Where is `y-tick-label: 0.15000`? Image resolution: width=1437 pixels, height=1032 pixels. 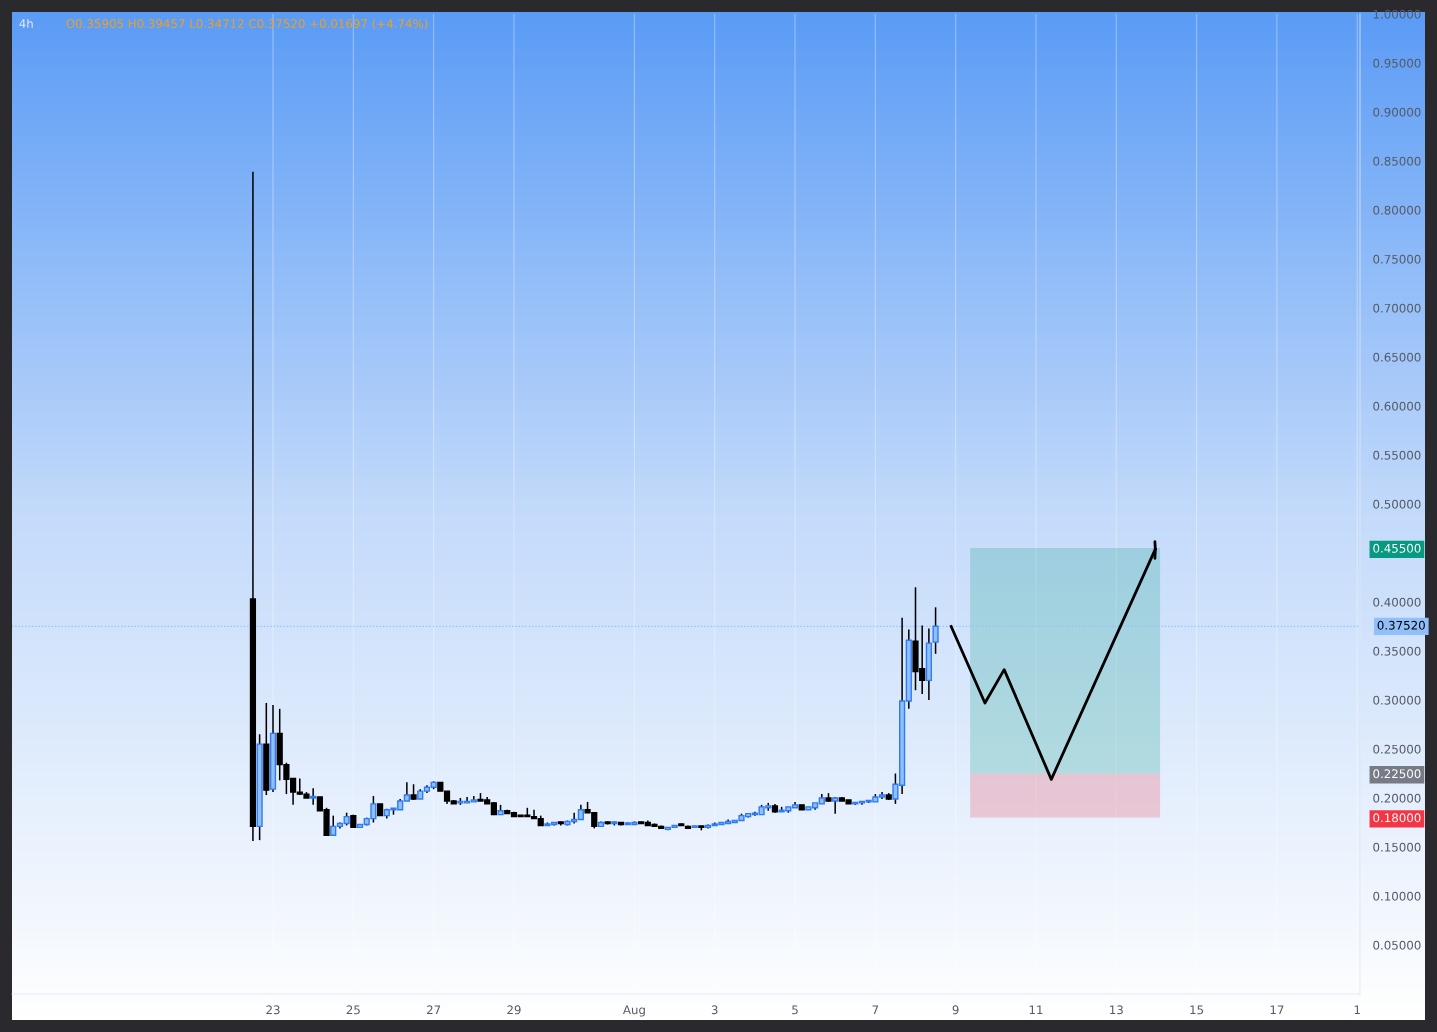
y-tick-label: 0.15000 is located at coordinates (1397, 847).